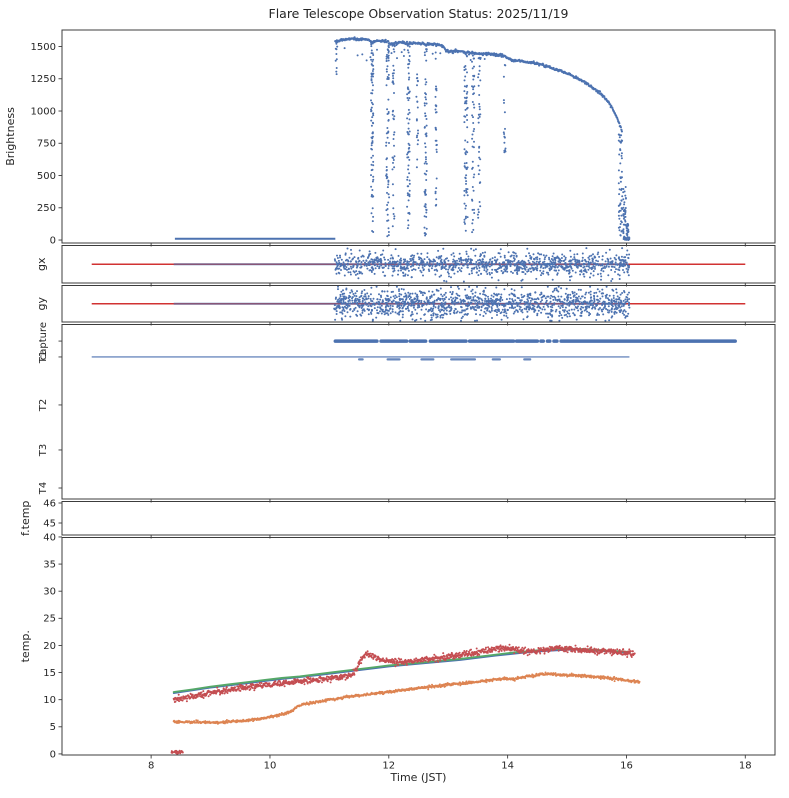  What do you see at coordinates (406, 698) in the screenshot?
I see `series-temp-sensor-orange` at bounding box center [406, 698].